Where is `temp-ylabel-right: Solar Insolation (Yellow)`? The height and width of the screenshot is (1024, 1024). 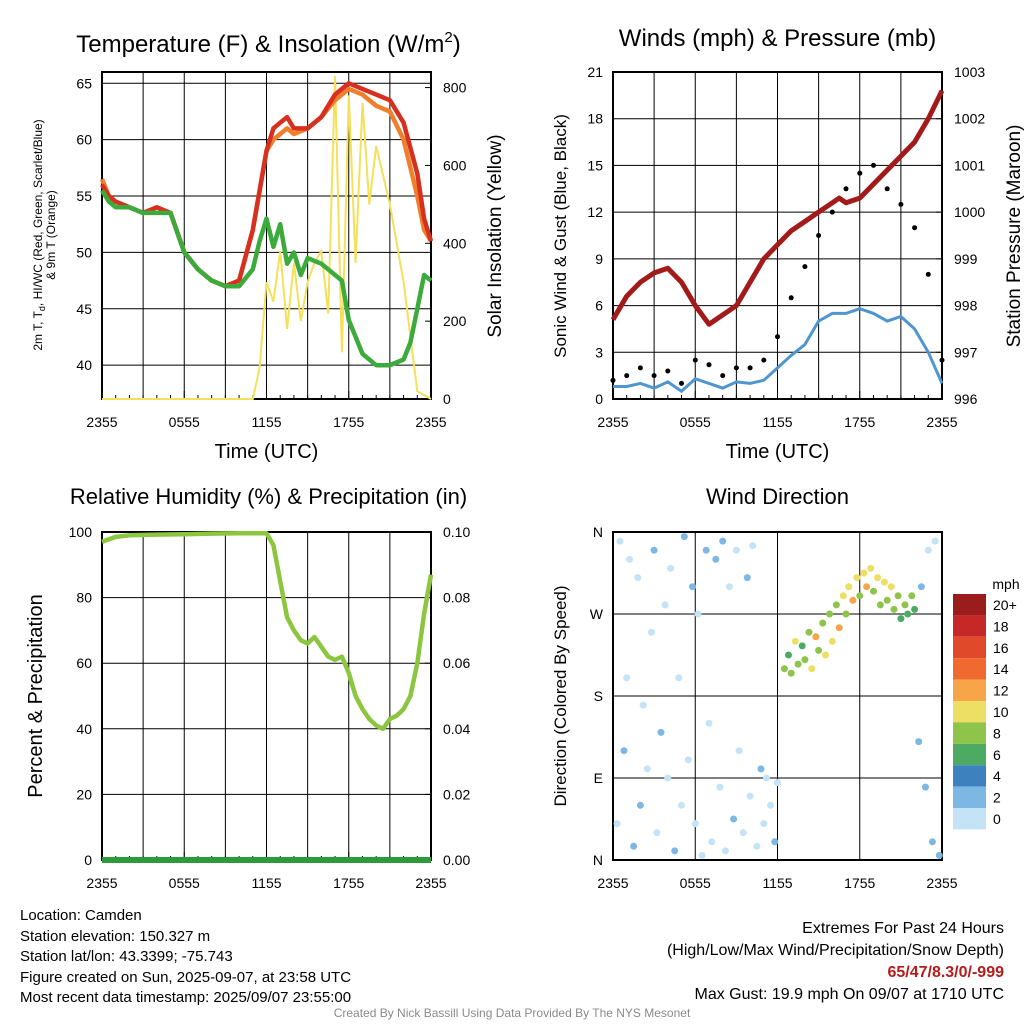
temp-ylabel-right: Solar Insolation (Yellow) is located at coordinates (495, 235).